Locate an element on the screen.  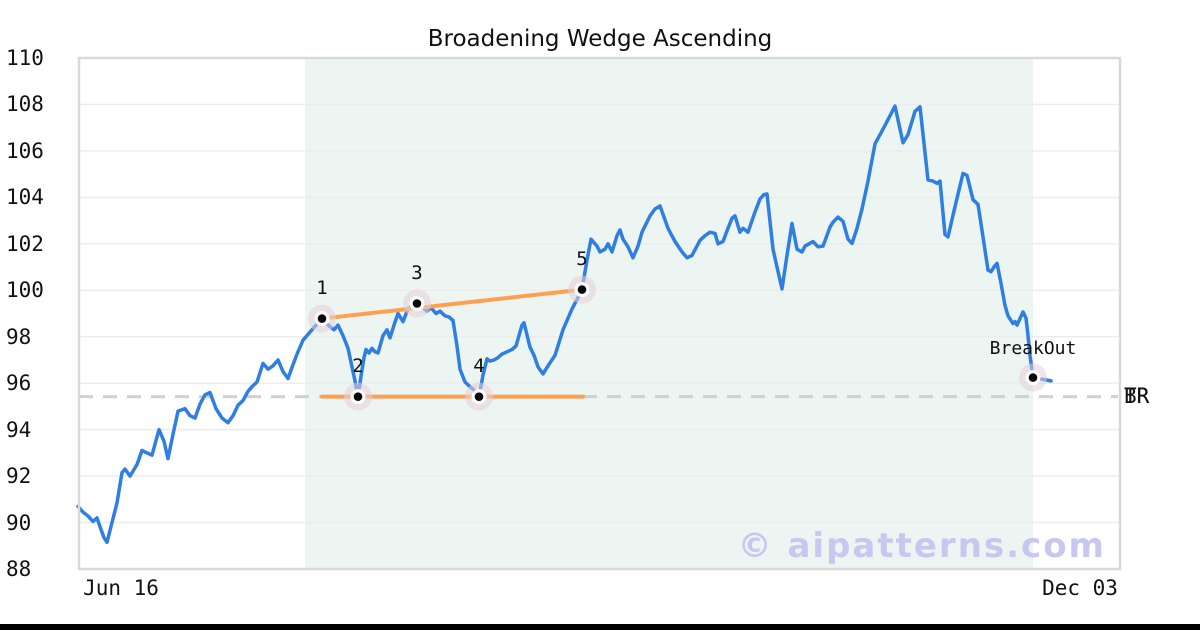
breakout-label: BreakOut is located at coordinates (1033, 348).